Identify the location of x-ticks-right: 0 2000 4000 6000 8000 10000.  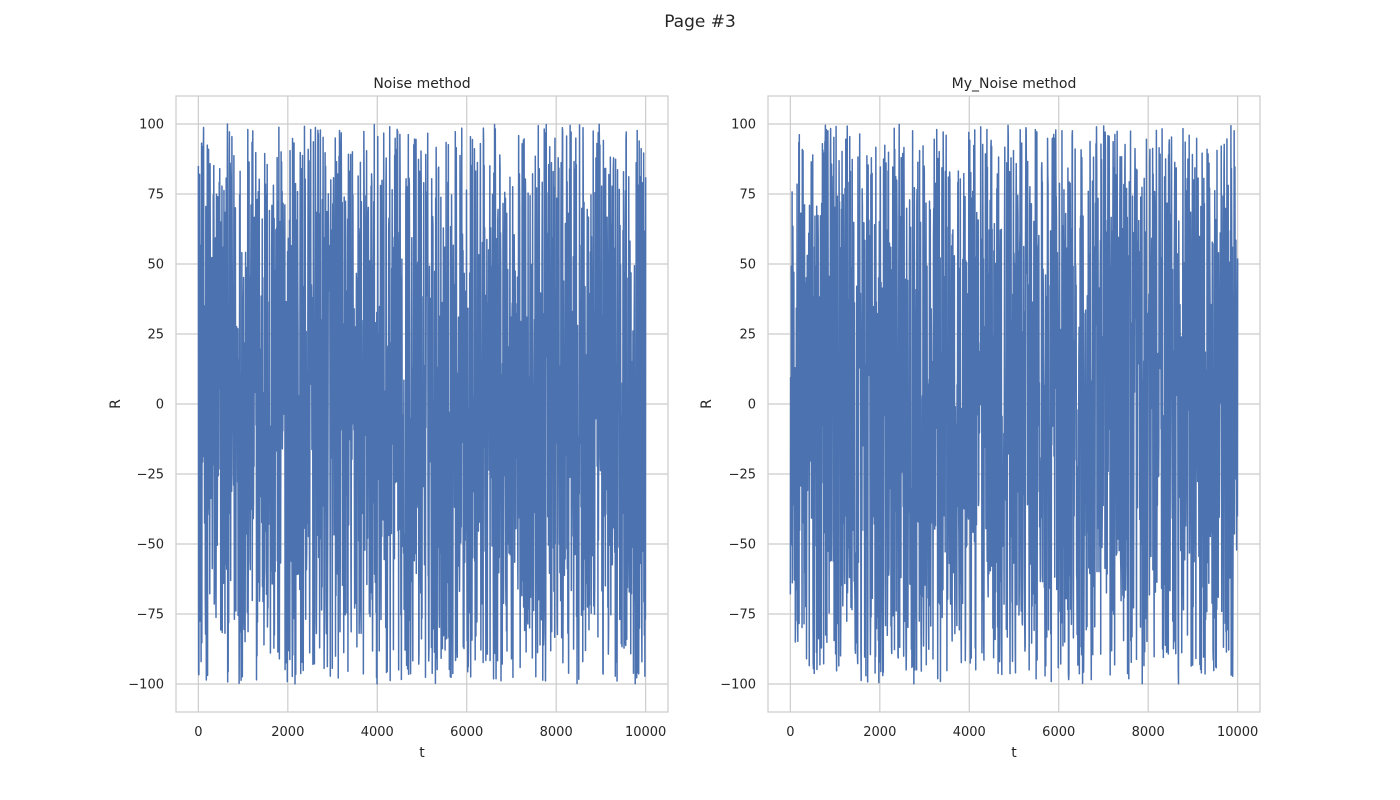
(1022, 732).